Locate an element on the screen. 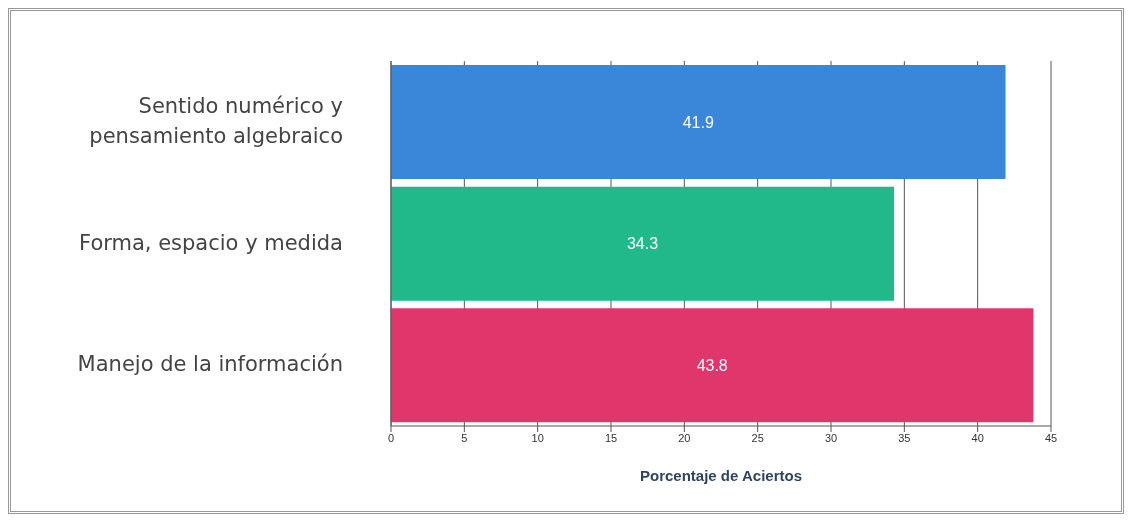 This screenshot has height=522, width=1134. x-tick-label: 40 is located at coordinates (977, 437).